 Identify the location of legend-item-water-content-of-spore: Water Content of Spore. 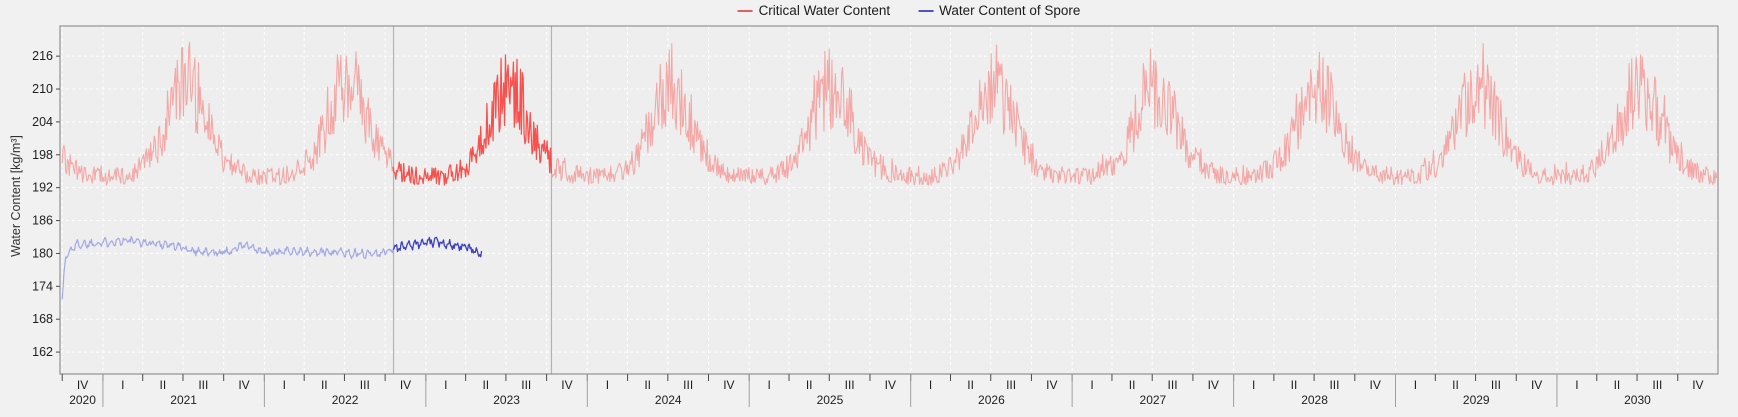
(999, 10).